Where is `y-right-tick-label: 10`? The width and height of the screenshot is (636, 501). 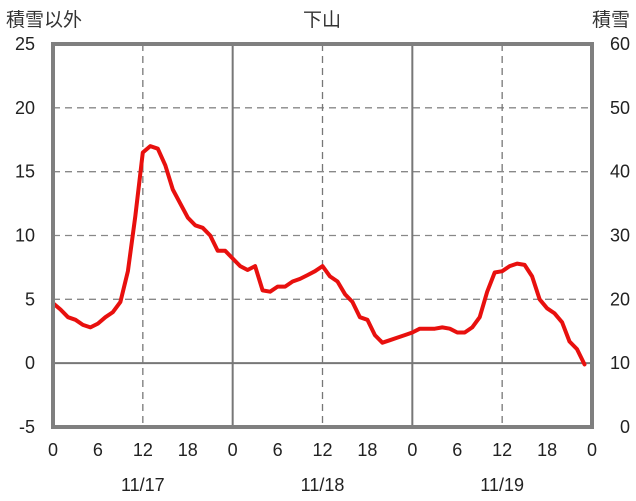 y-right-tick-label: 10 is located at coordinates (620, 363).